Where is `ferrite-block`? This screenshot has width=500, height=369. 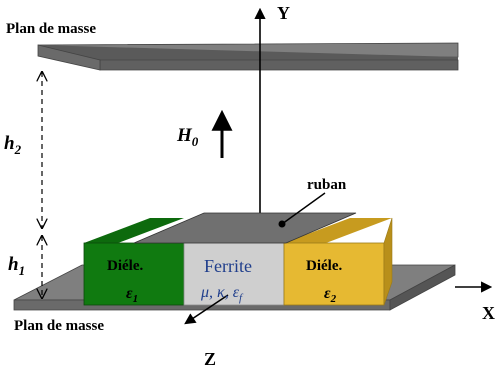
ferrite-block is located at coordinates (234, 274).